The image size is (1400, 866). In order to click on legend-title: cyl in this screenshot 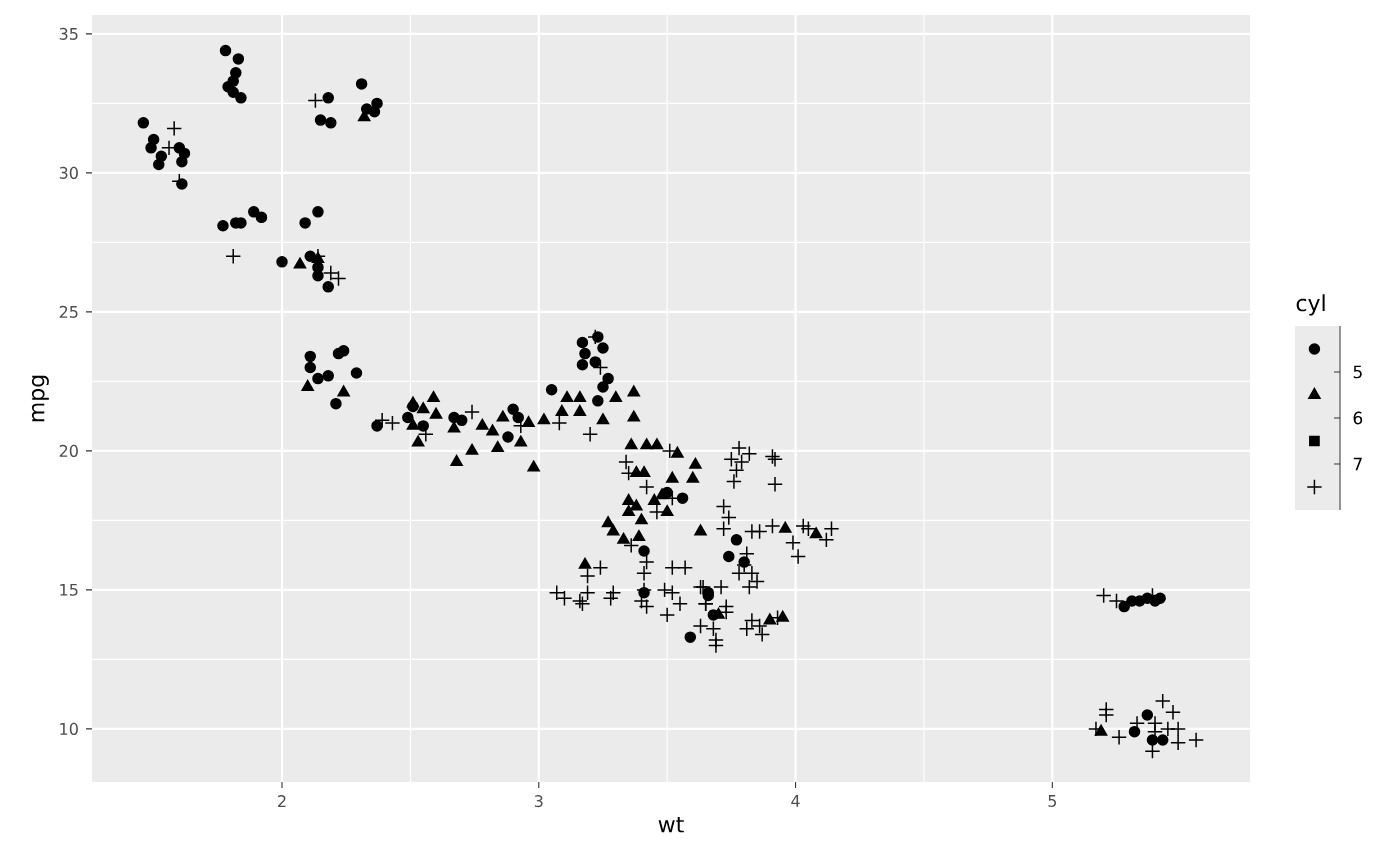, I will do `click(1310, 305)`.